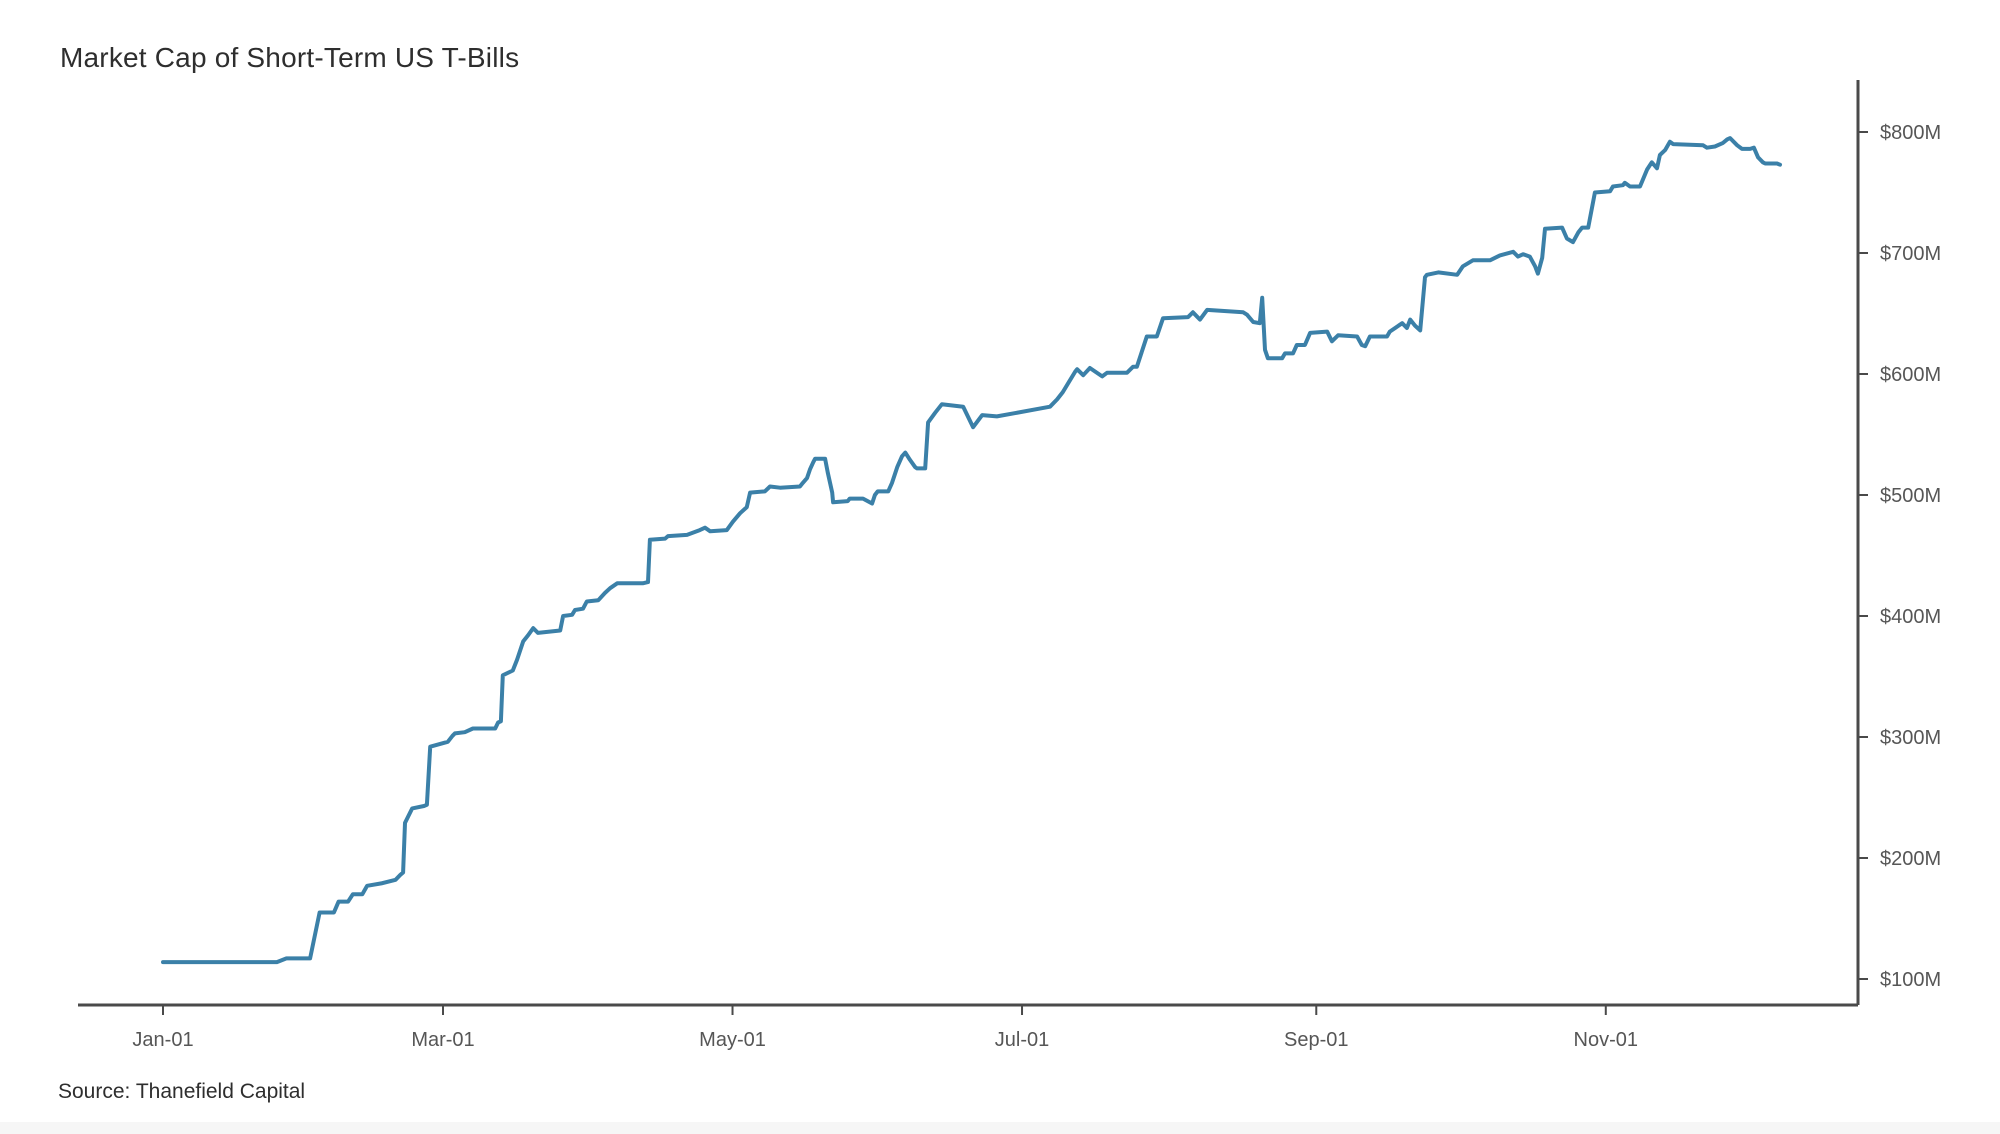  Describe the element at coordinates (1022, 1040) in the screenshot. I see `x-tick-label: Jul-01` at that location.